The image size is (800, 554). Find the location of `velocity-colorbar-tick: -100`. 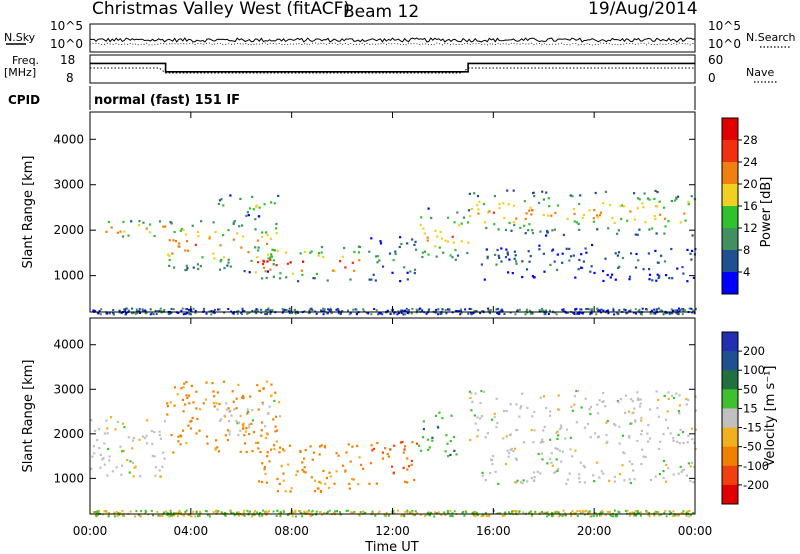

velocity-colorbar-tick: -100 is located at coordinates (756, 466).